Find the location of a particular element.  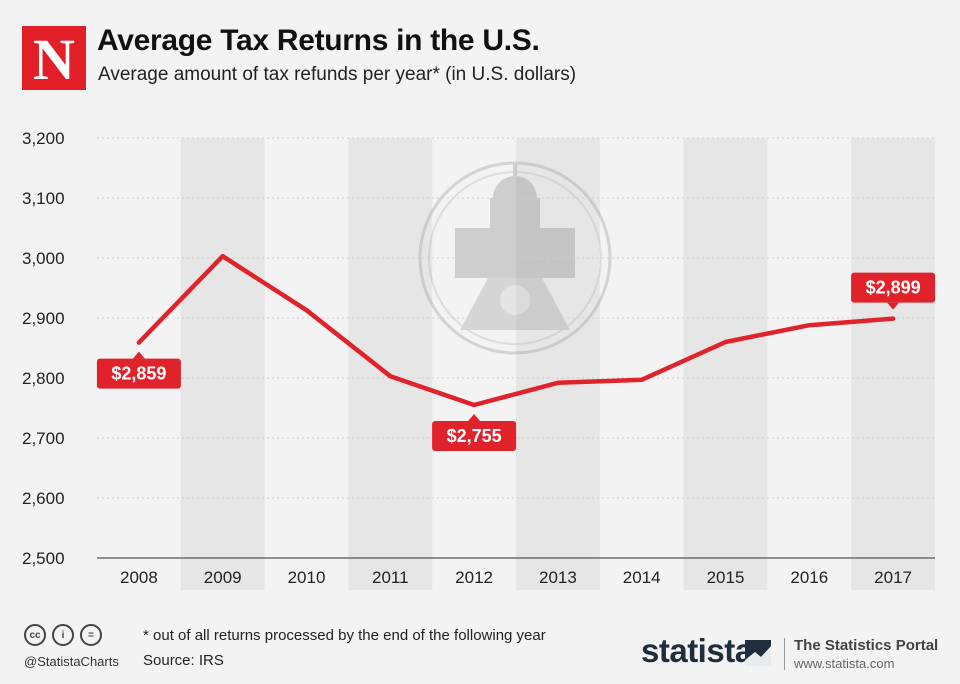

y-tick-label: 3,100 is located at coordinates (43, 198).